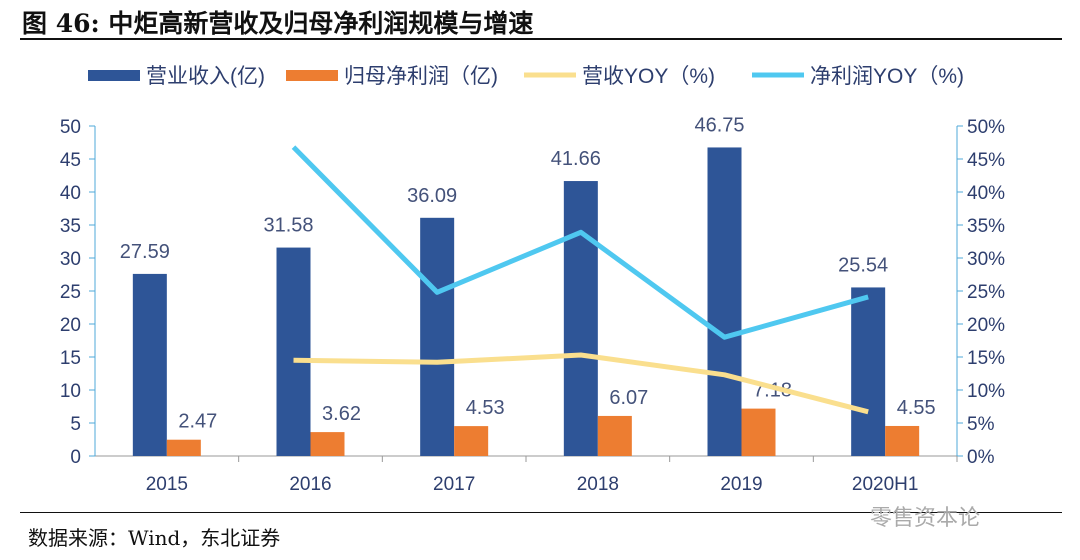  I want to click on title-rule, so click(541, 39).